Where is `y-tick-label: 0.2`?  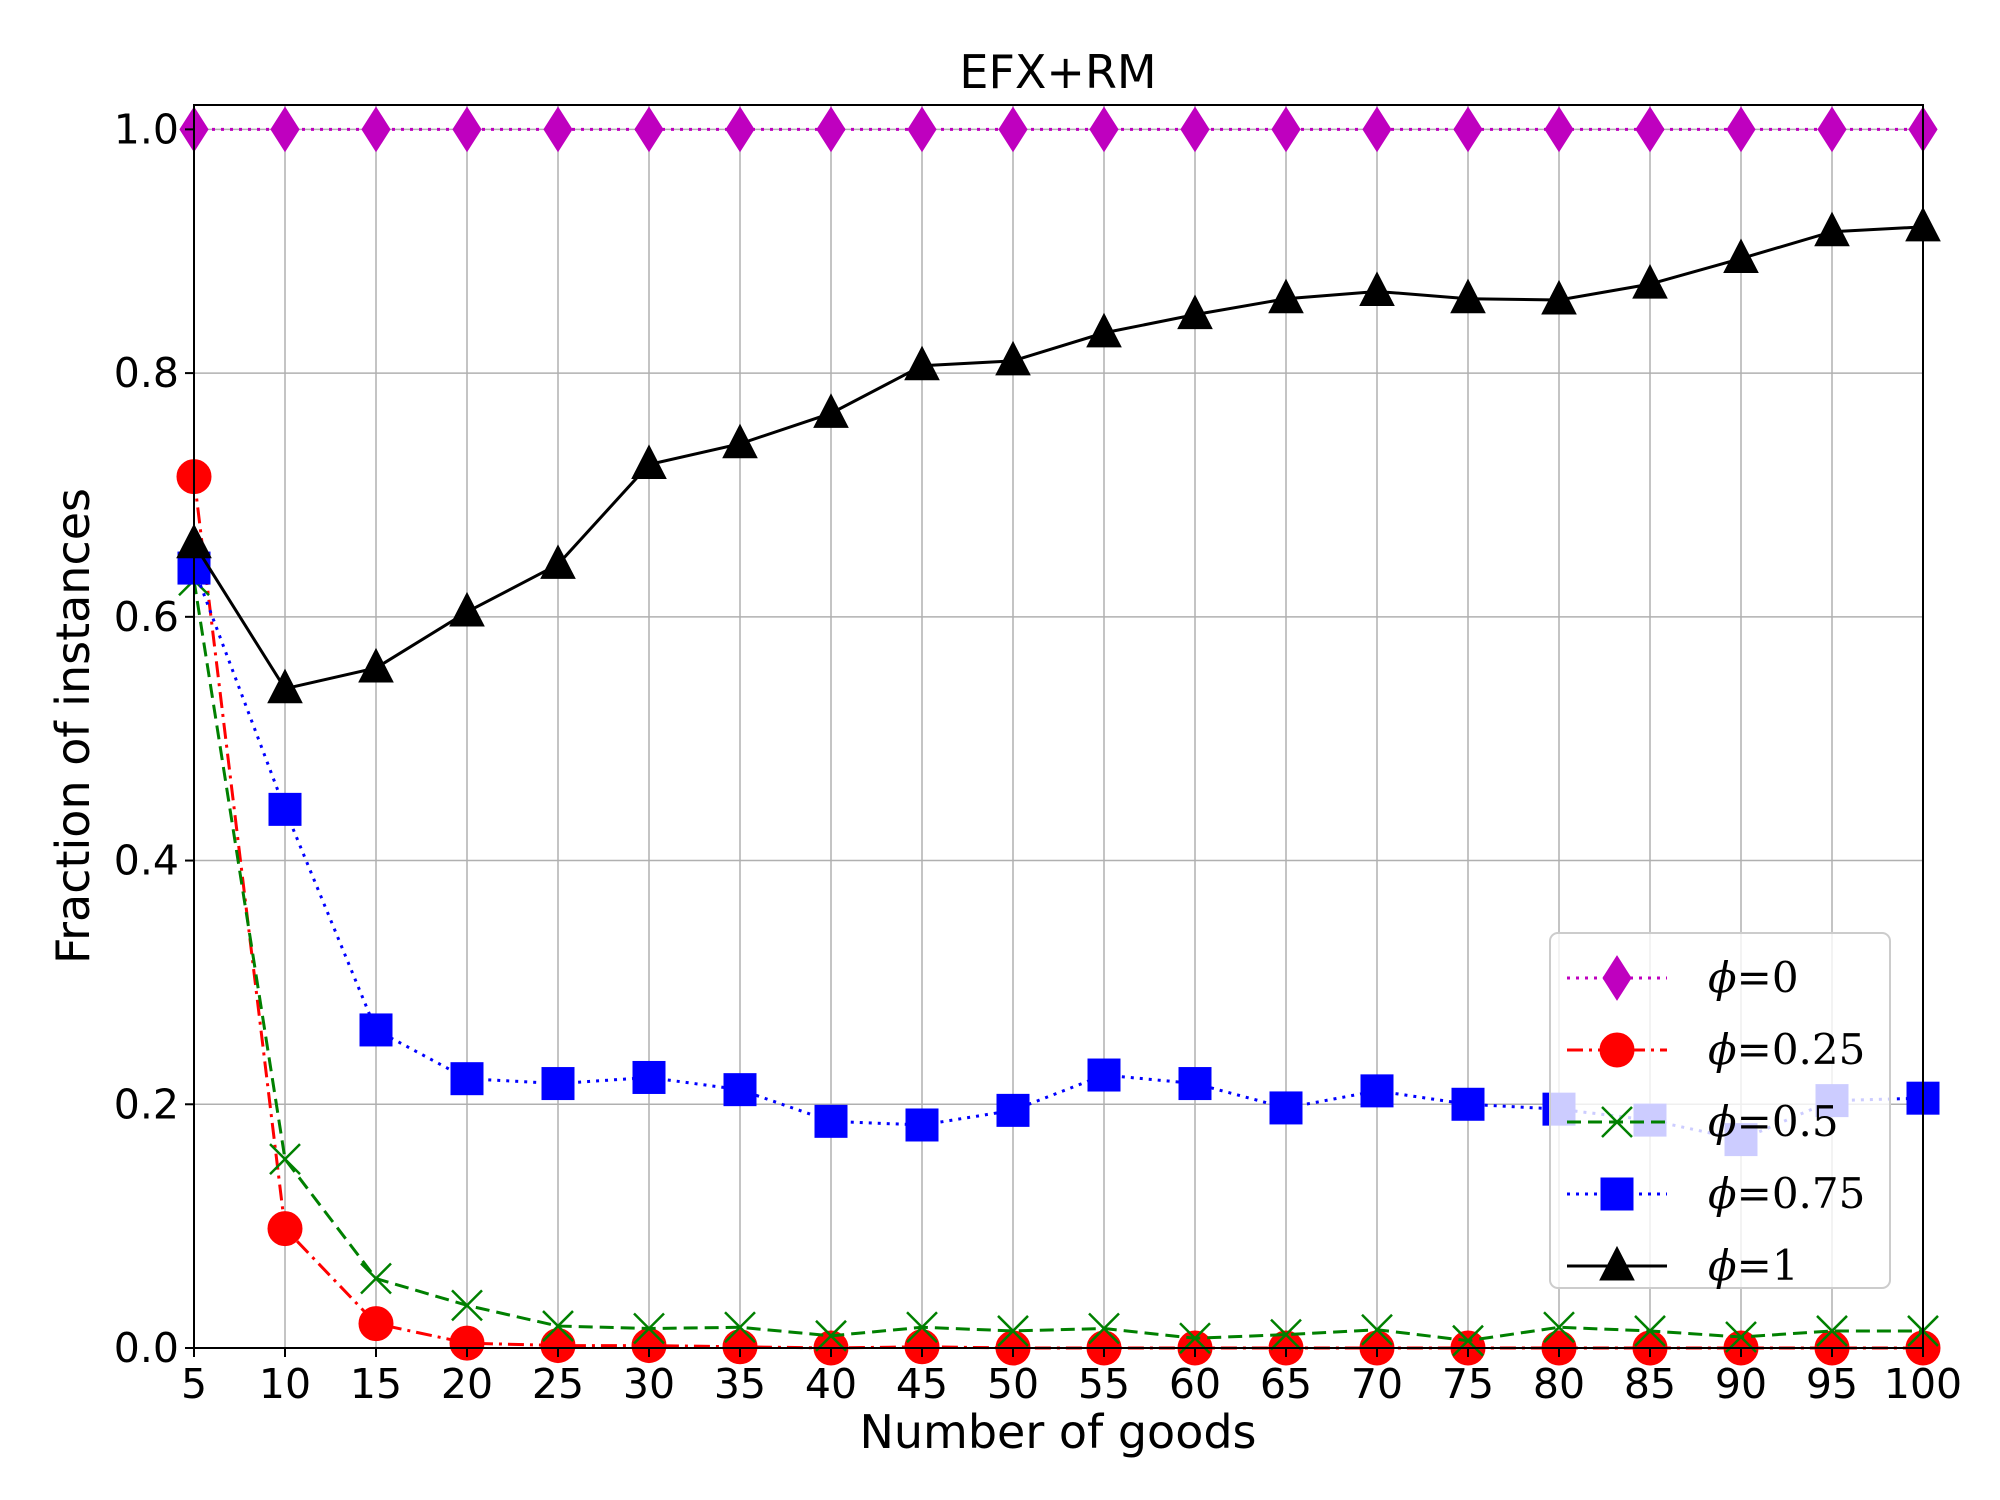
y-tick-label: 0.2 is located at coordinates (146, 1104).